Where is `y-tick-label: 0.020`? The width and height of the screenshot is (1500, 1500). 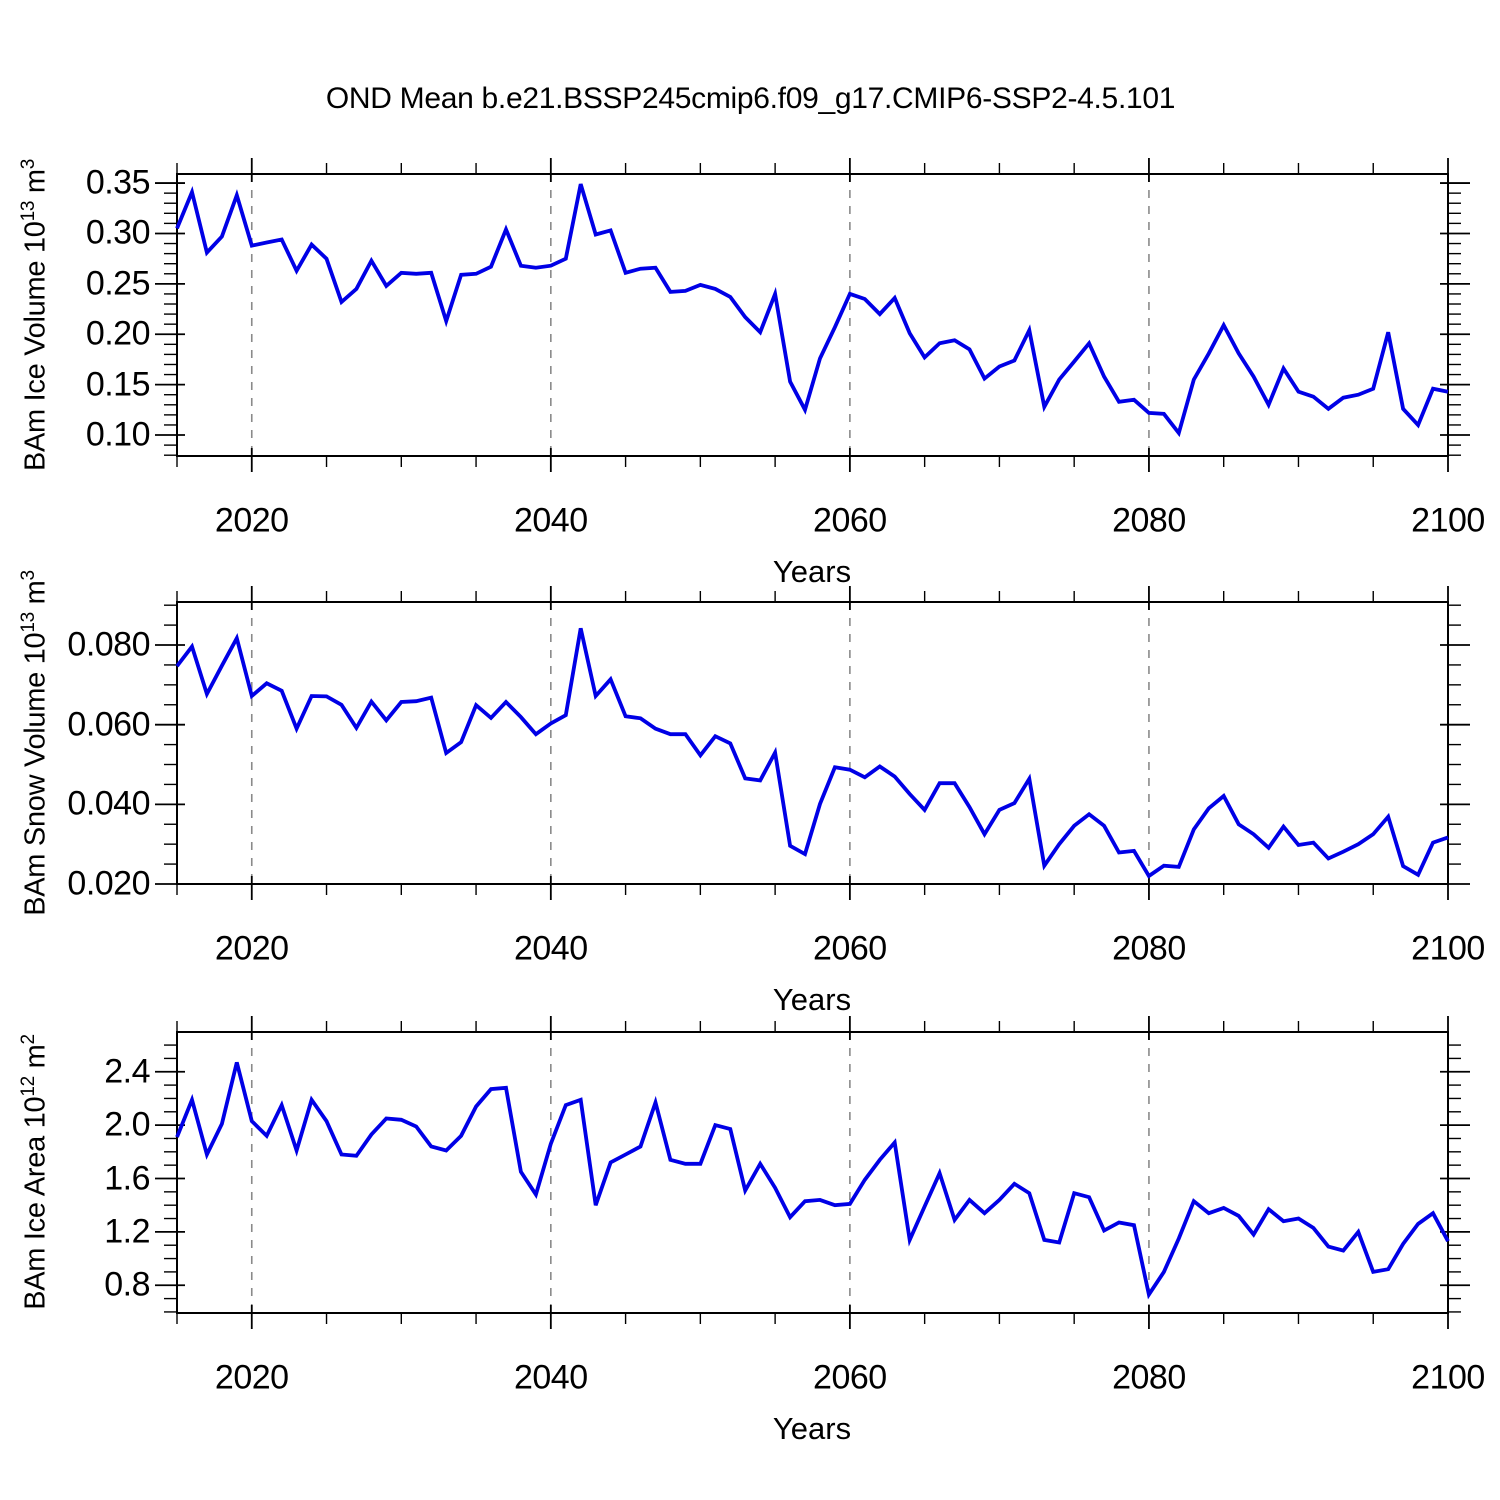 y-tick-label: 0.020 is located at coordinates (108, 883).